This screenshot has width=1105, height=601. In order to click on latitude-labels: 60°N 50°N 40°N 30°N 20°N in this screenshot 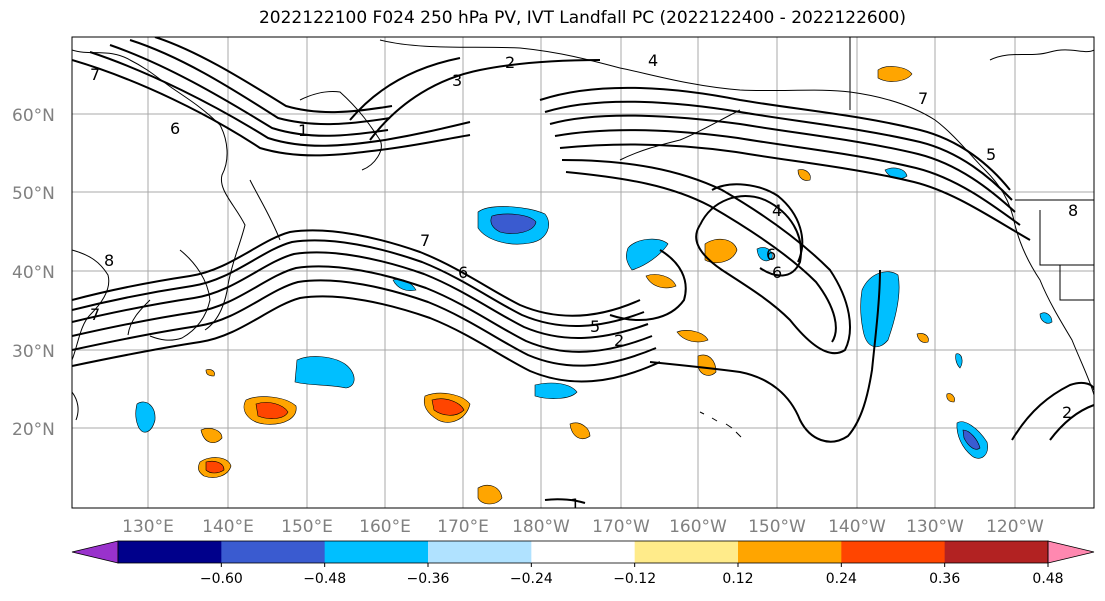, I will do `click(33, 273)`.